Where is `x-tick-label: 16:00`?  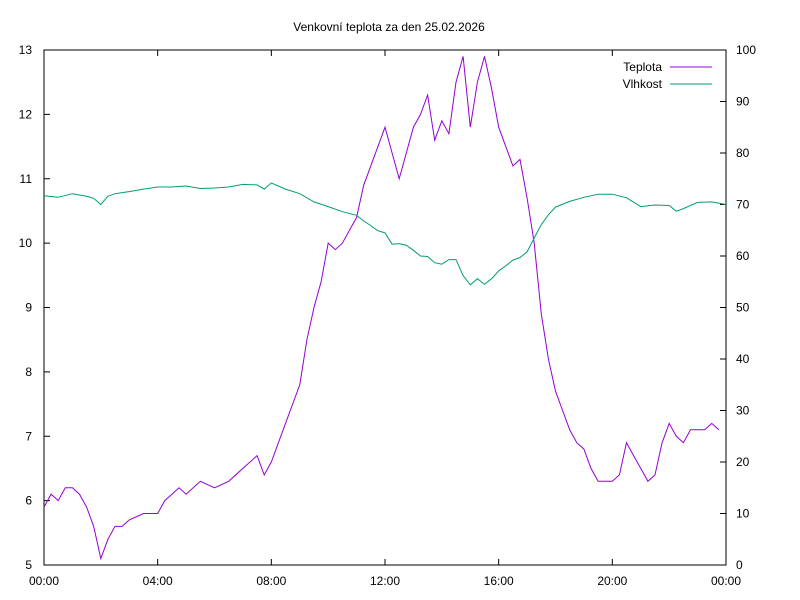 x-tick-label: 16:00 is located at coordinates (499, 581).